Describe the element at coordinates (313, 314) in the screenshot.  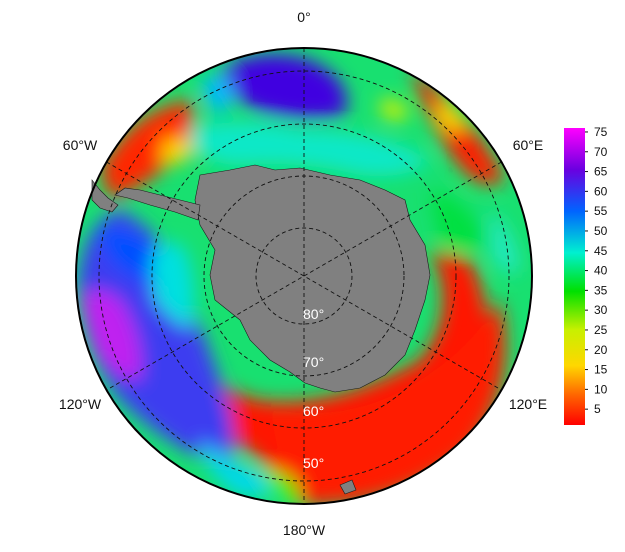
I see `latitude-label-80: 80°` at that location.